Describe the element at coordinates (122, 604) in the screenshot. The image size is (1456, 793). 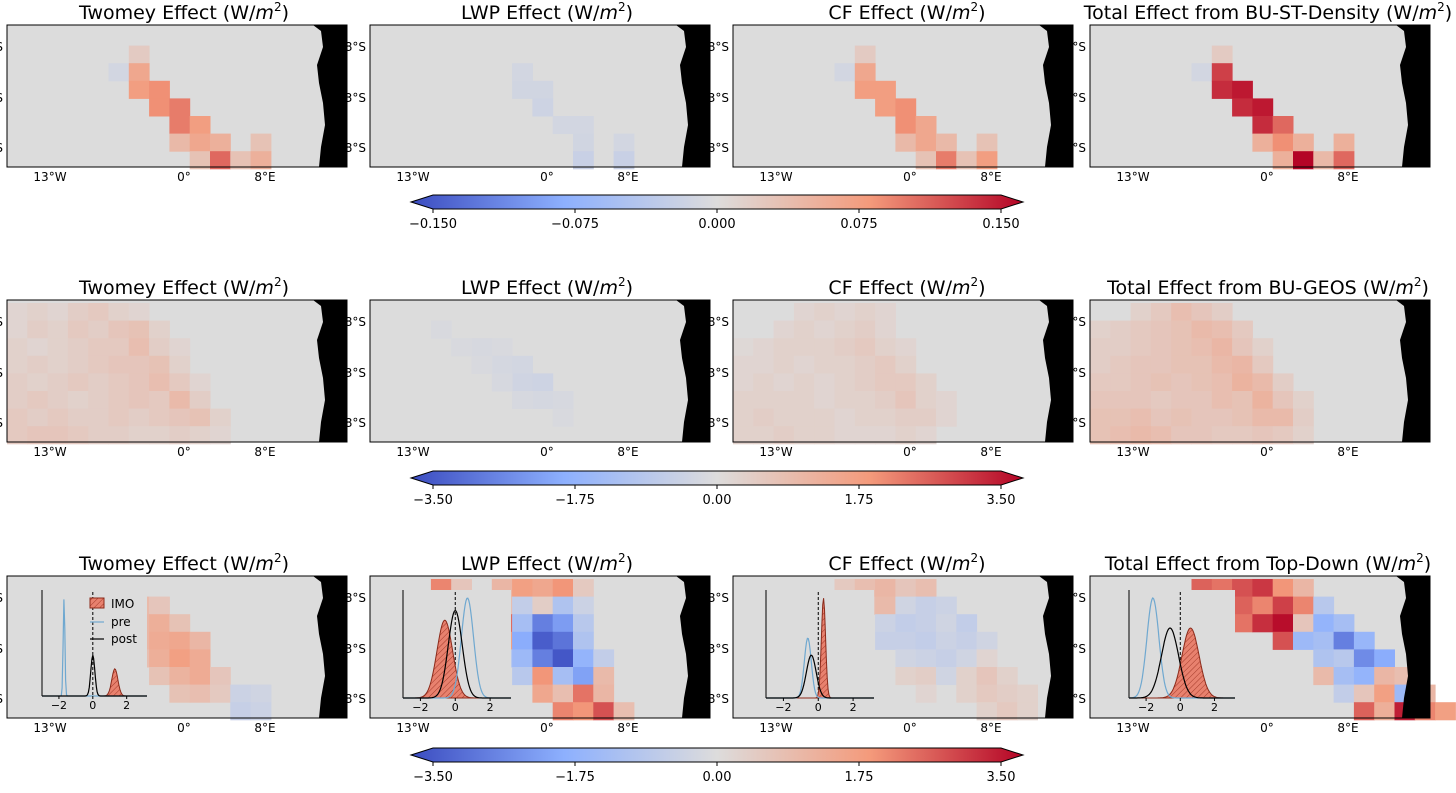
I see `legend-imo-label: IMO` at that location.